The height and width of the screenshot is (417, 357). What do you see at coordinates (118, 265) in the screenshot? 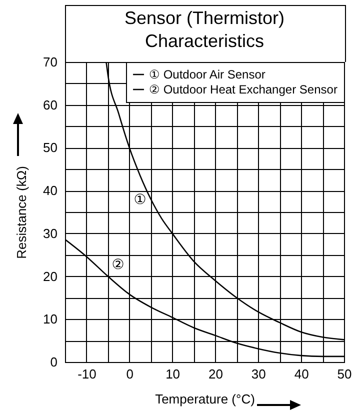
I see `annotation: ②` at bounding box center [118, 265].